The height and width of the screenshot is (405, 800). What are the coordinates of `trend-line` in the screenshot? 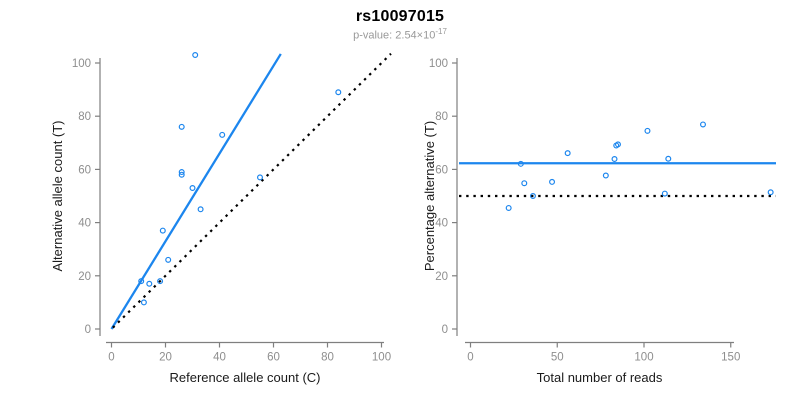 It's located at (196, 191).